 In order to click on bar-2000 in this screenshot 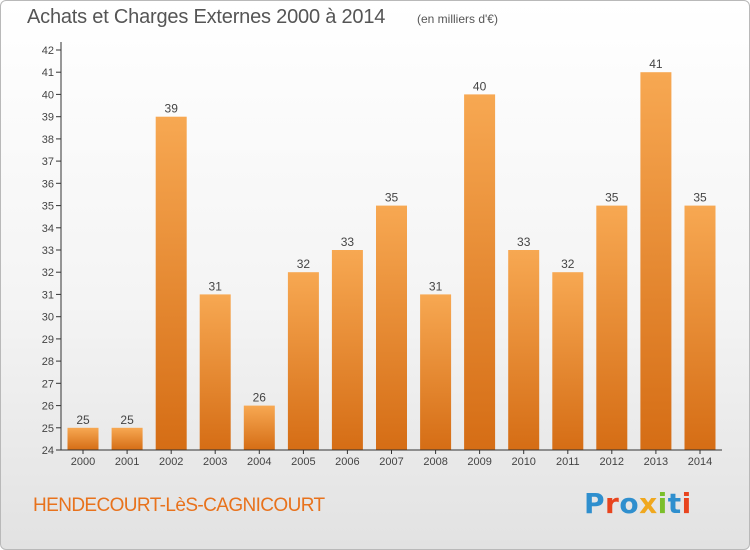, I will do `click(83, 438)`.